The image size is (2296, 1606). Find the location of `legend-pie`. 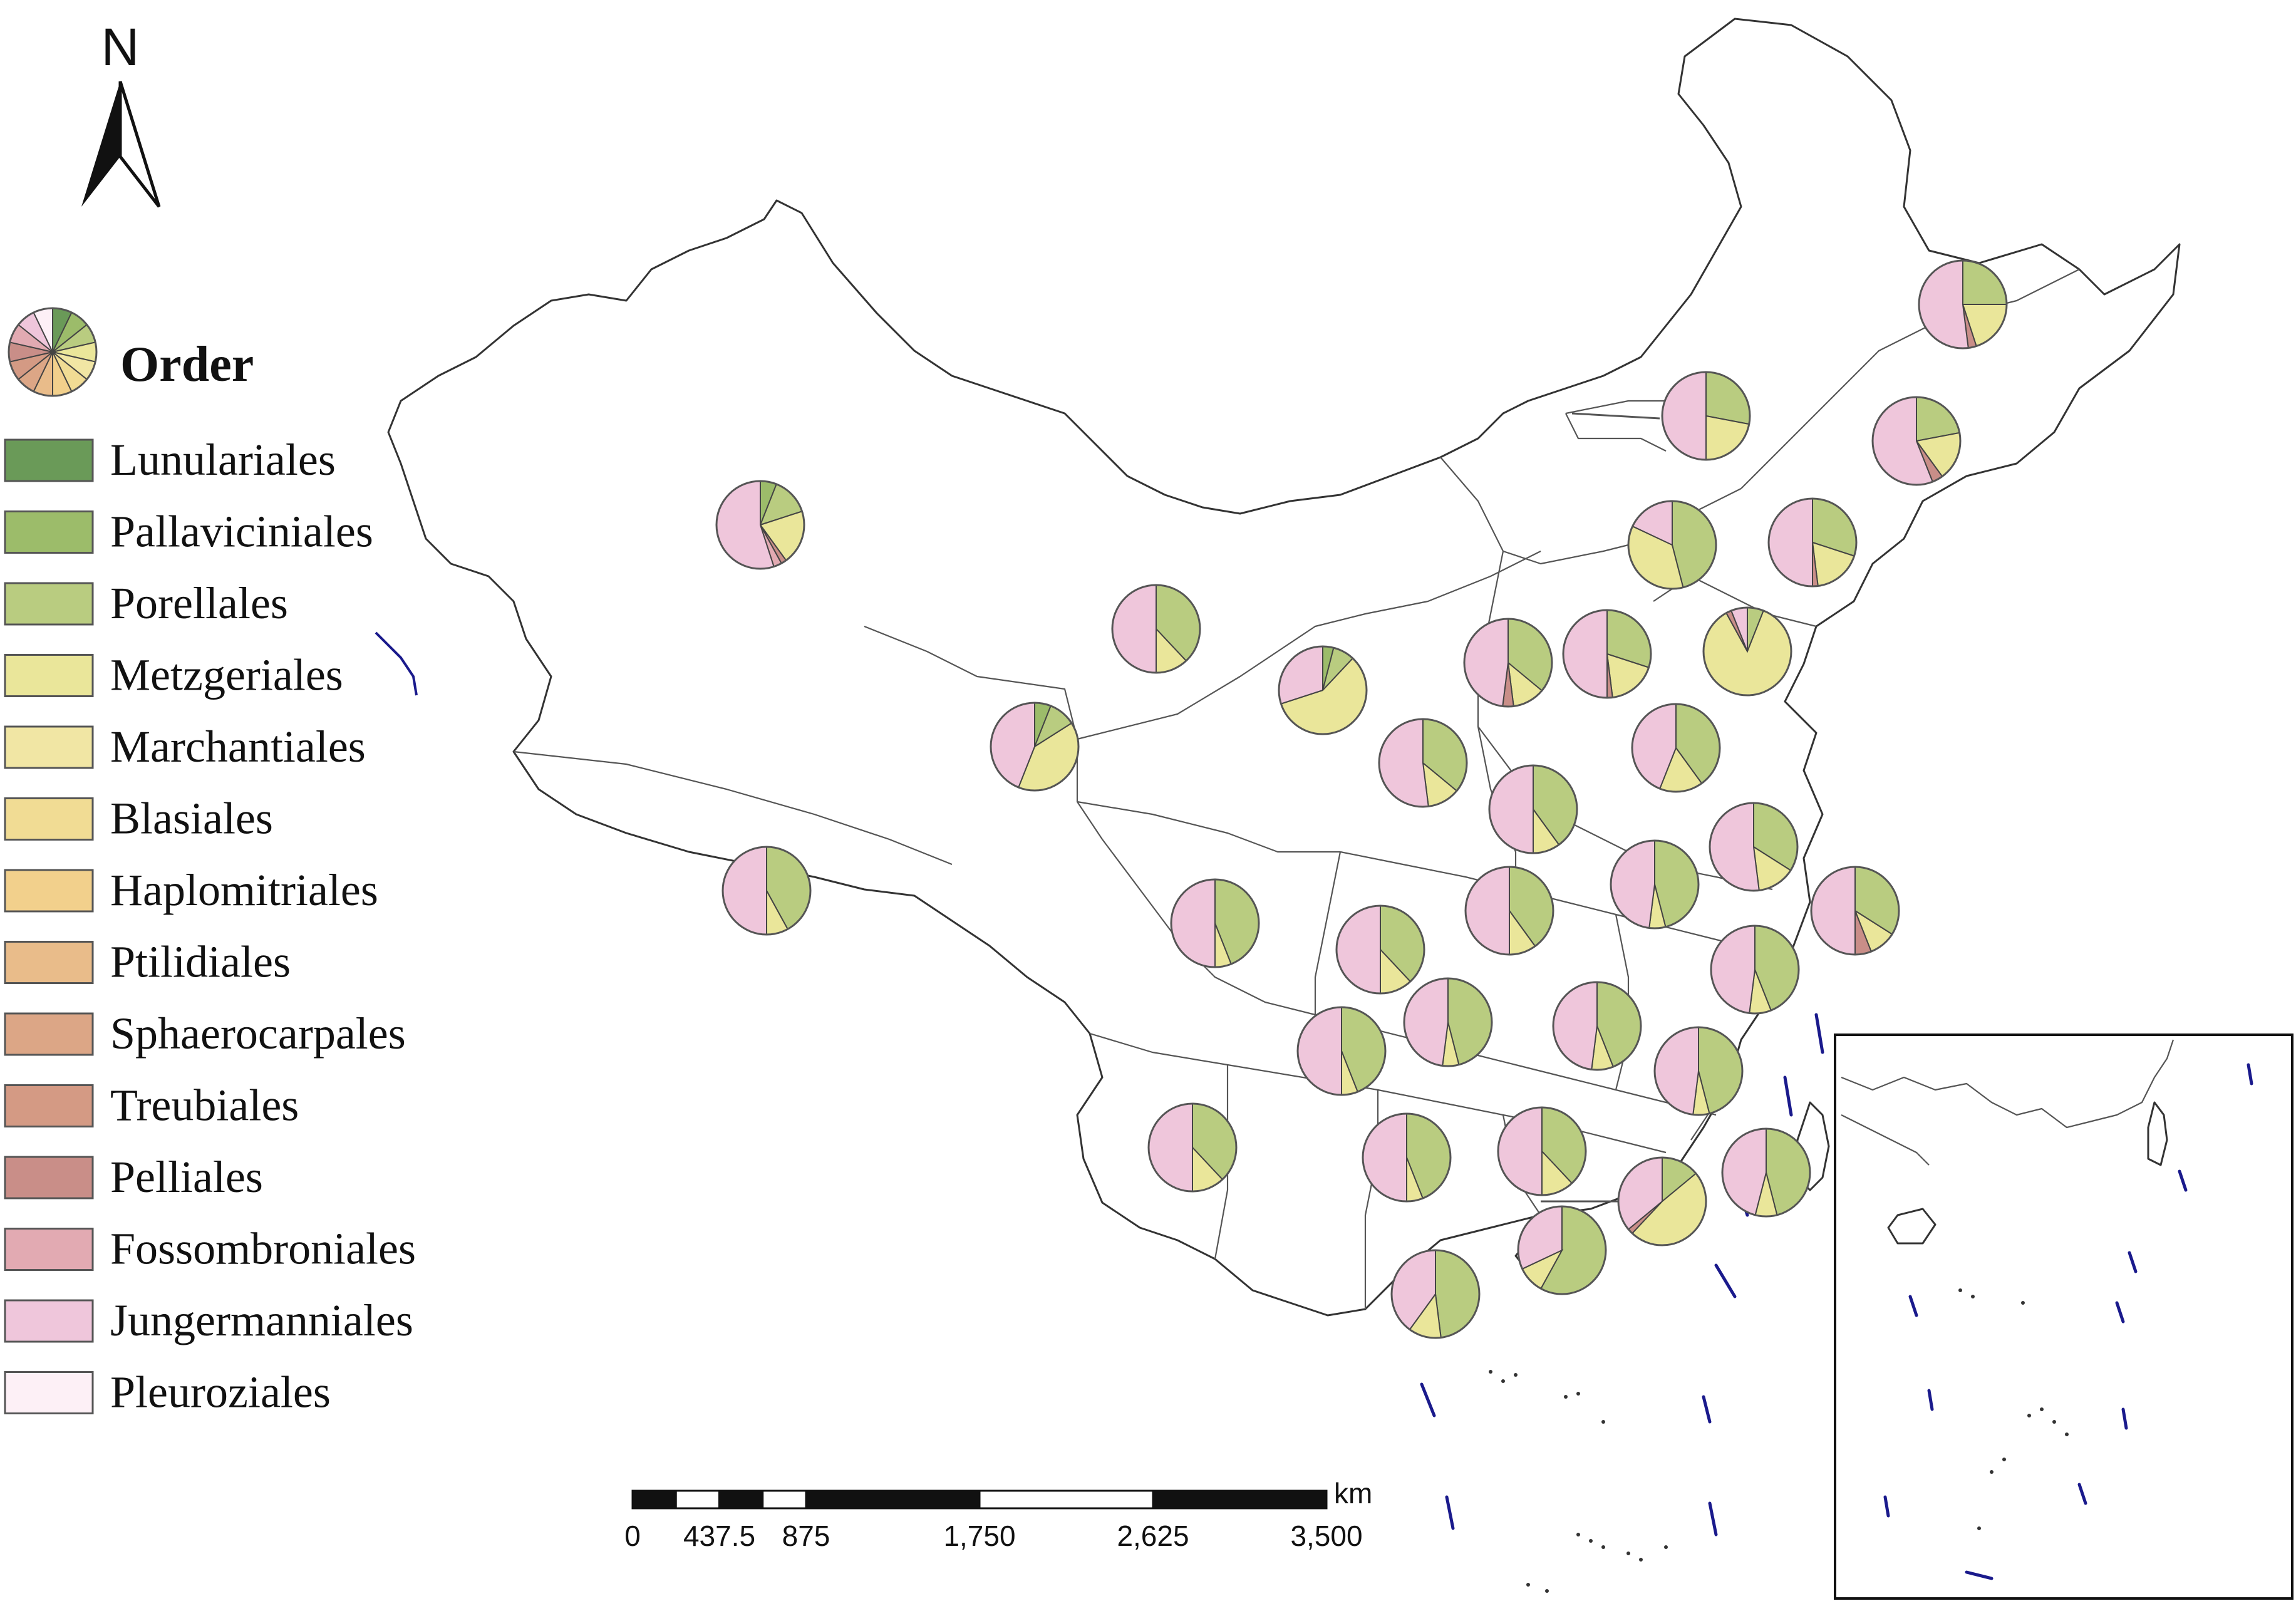

legend-pie is located at coordinates (53, 352).